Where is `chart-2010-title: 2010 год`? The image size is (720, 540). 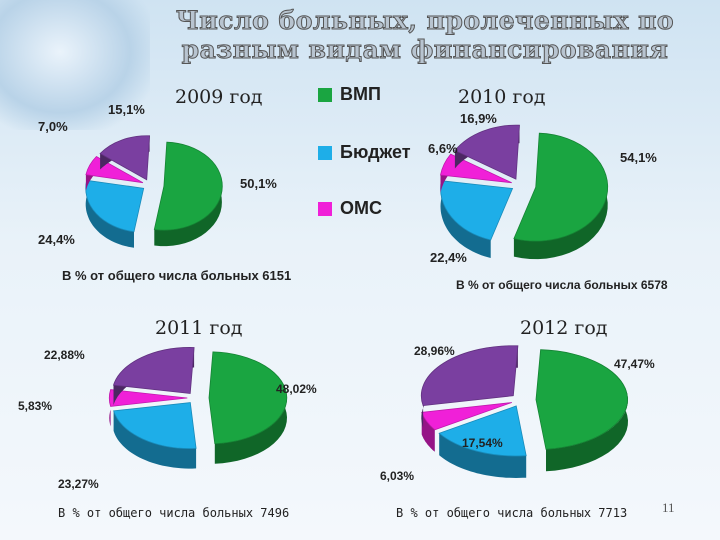 chart-2010-title: 2010 год is located at coordinates (502, 97).